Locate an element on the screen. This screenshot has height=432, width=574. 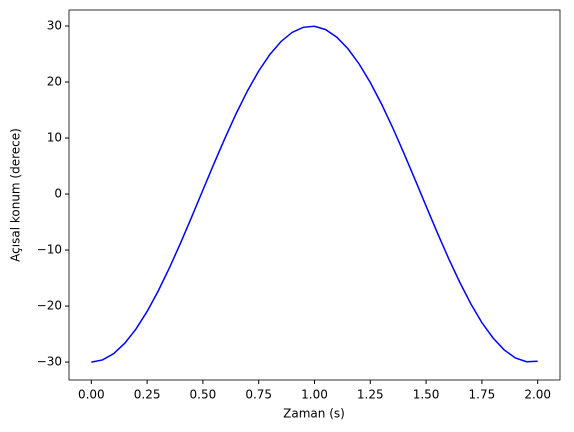
y-axis-label: Açısal konum (derece) is located at coordinates (16, 195).